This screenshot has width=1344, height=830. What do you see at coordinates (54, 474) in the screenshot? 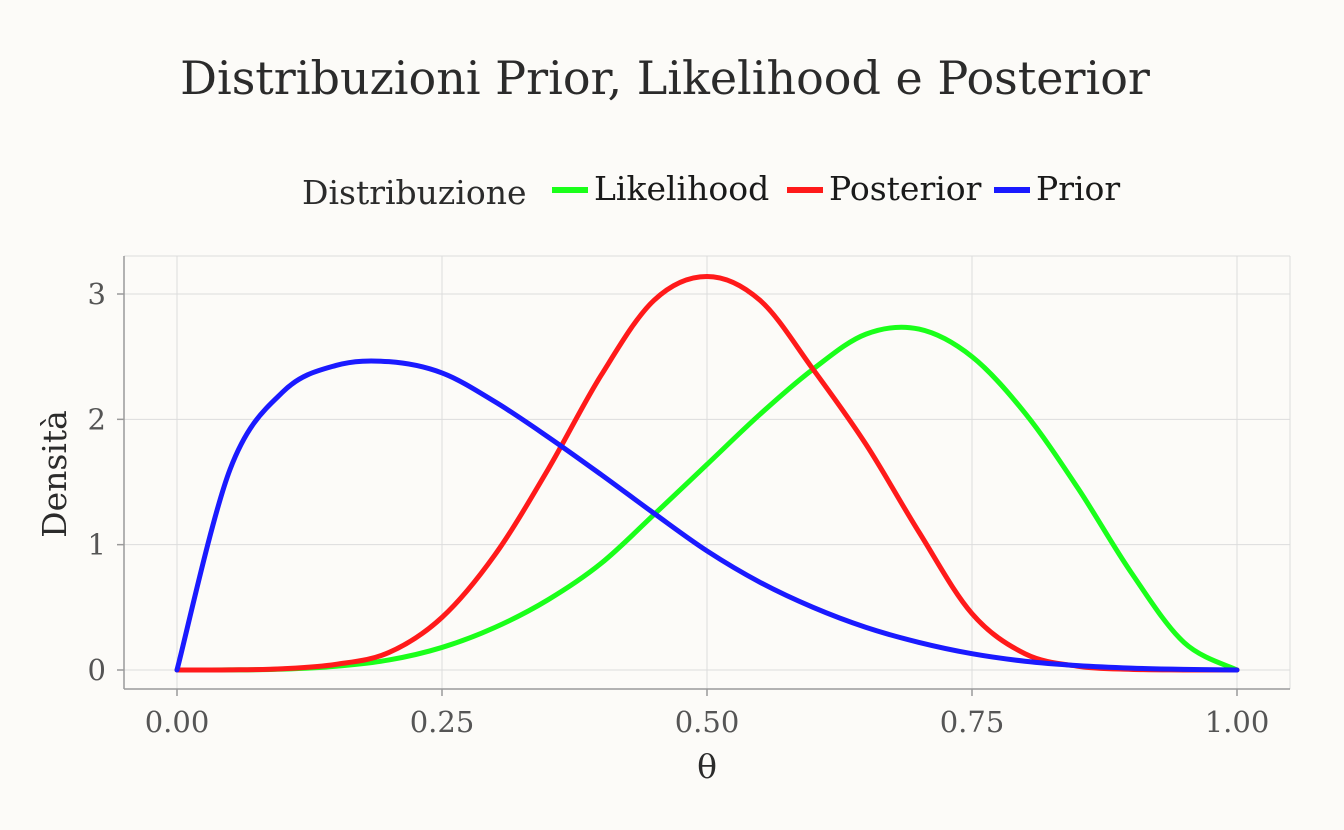
I see `y-axis-label: Densità` at bounding box center [54, 474].